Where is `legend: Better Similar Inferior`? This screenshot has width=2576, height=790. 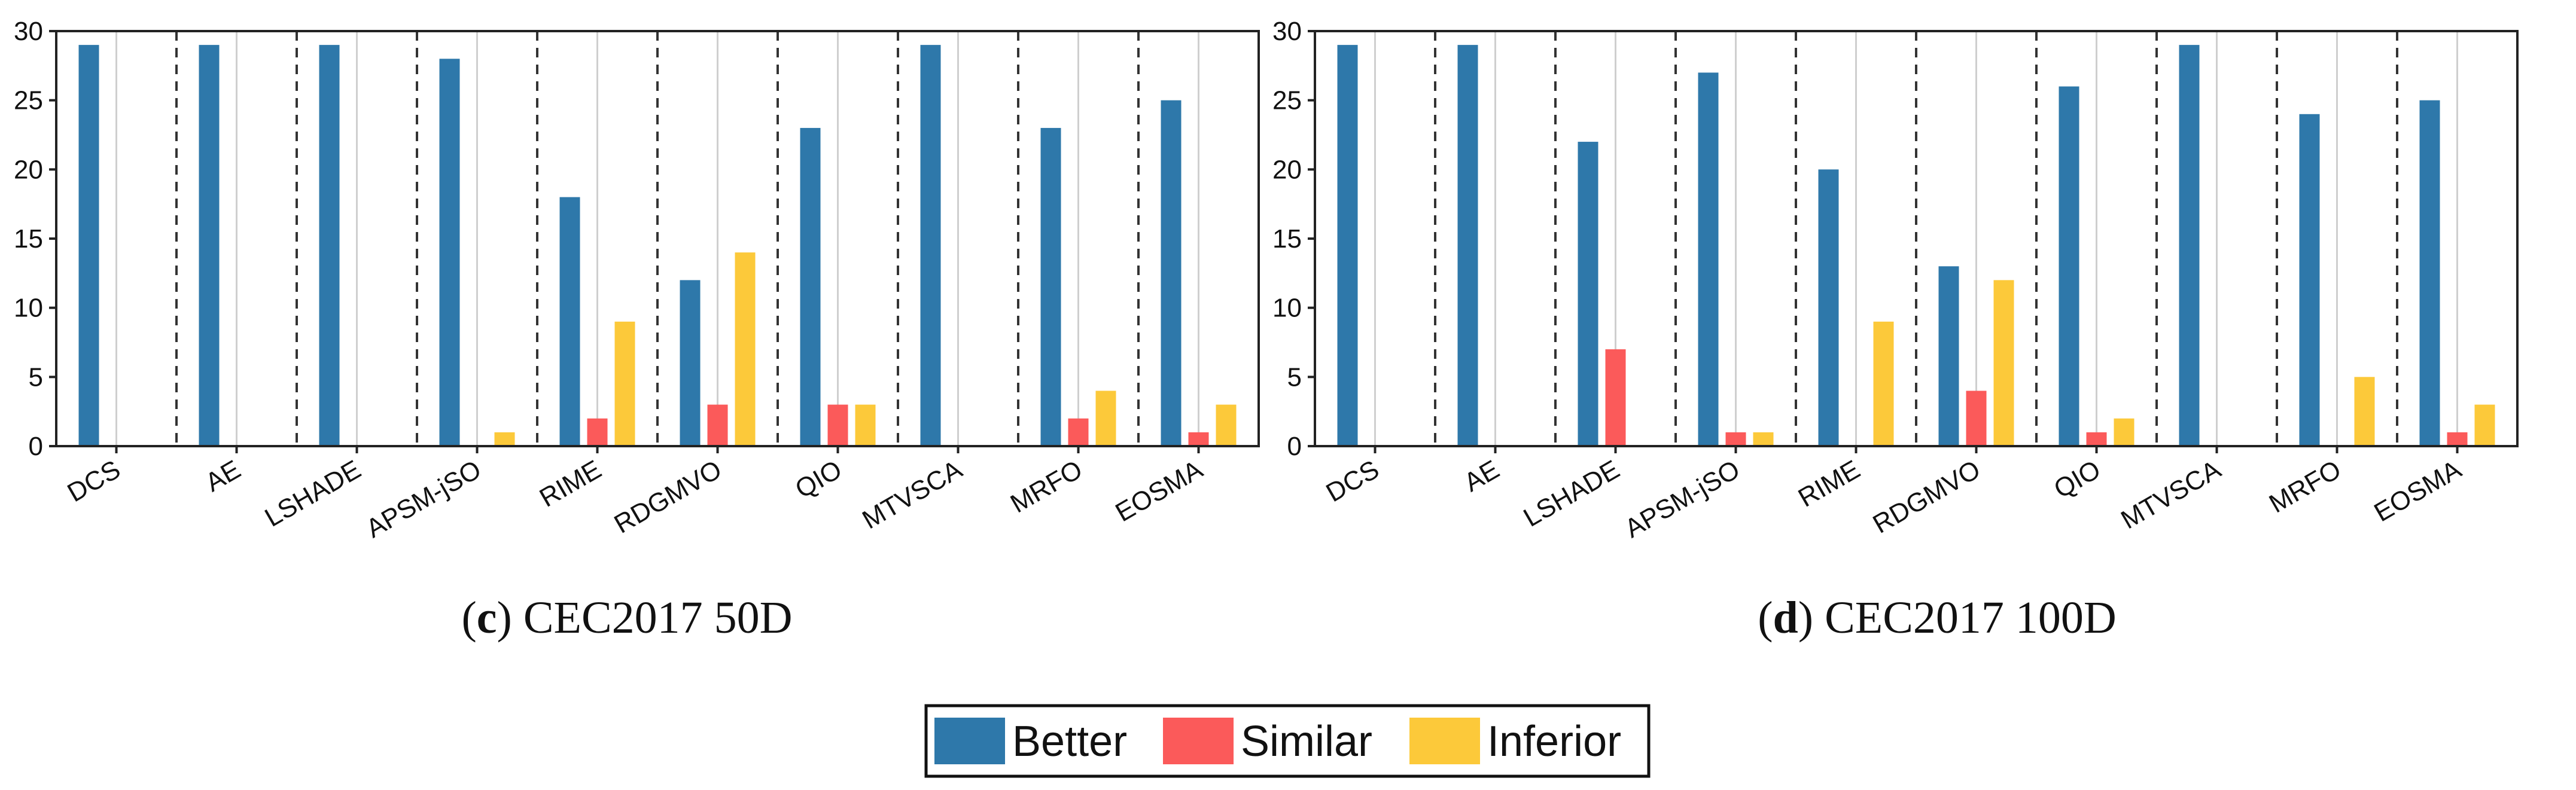 legend: Better Similar Inferior is located at coordinates (1287, 741).